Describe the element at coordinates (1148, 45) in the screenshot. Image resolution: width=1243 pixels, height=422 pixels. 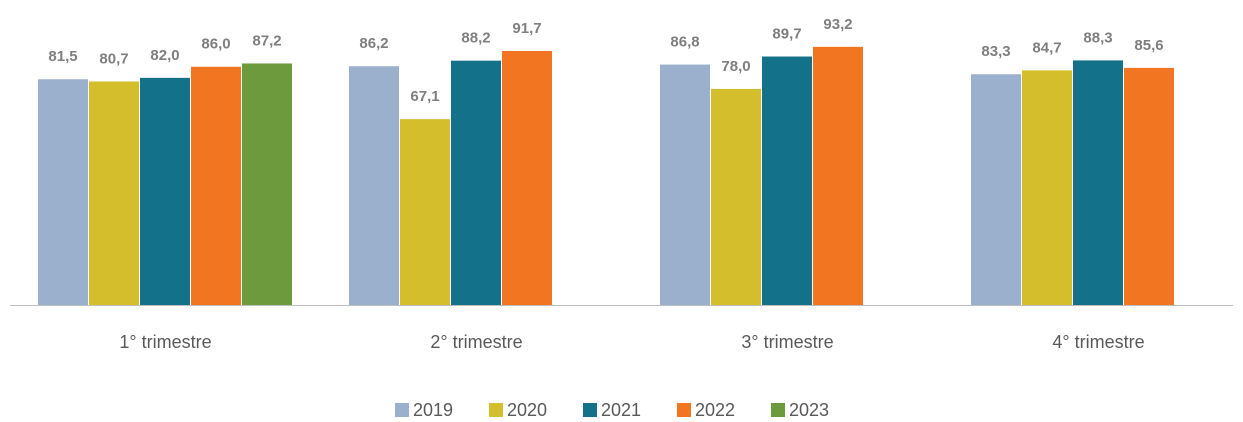
I see `data-label: 85,6` at that location.